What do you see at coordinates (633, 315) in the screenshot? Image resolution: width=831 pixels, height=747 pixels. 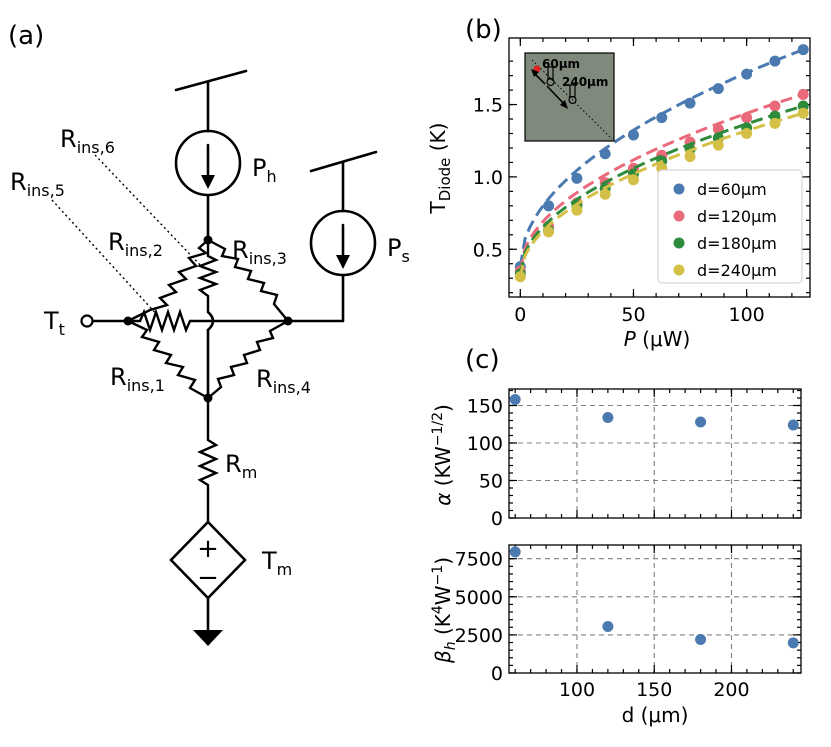 I see `x-tick-label: 50` at bounding box center [633, 315].